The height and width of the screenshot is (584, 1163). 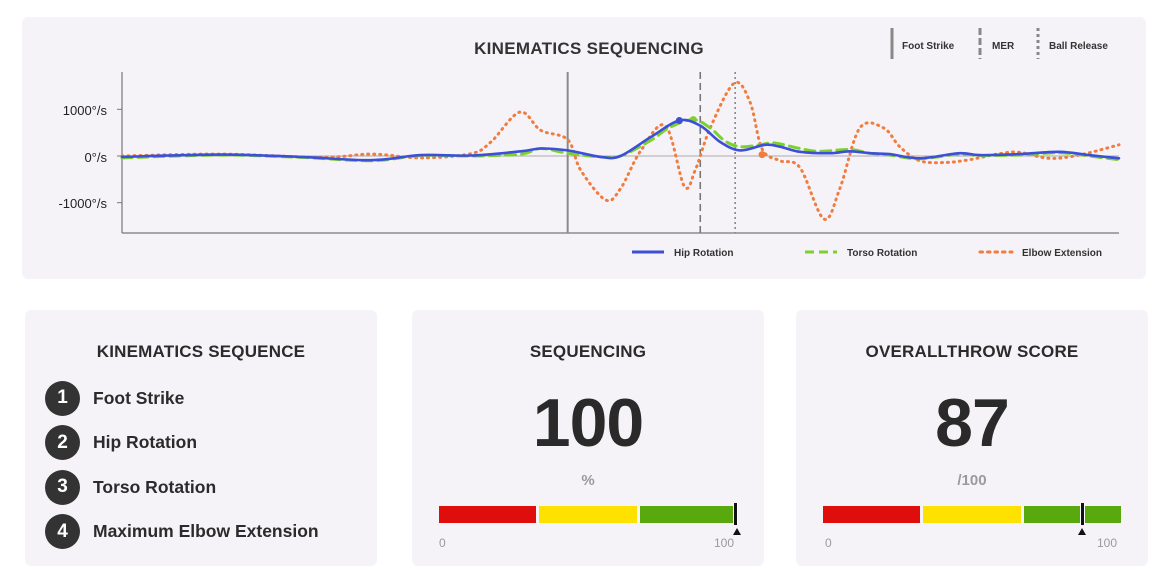 I want to click on step-label: Hip Rotation, so click(x=145, y=442).